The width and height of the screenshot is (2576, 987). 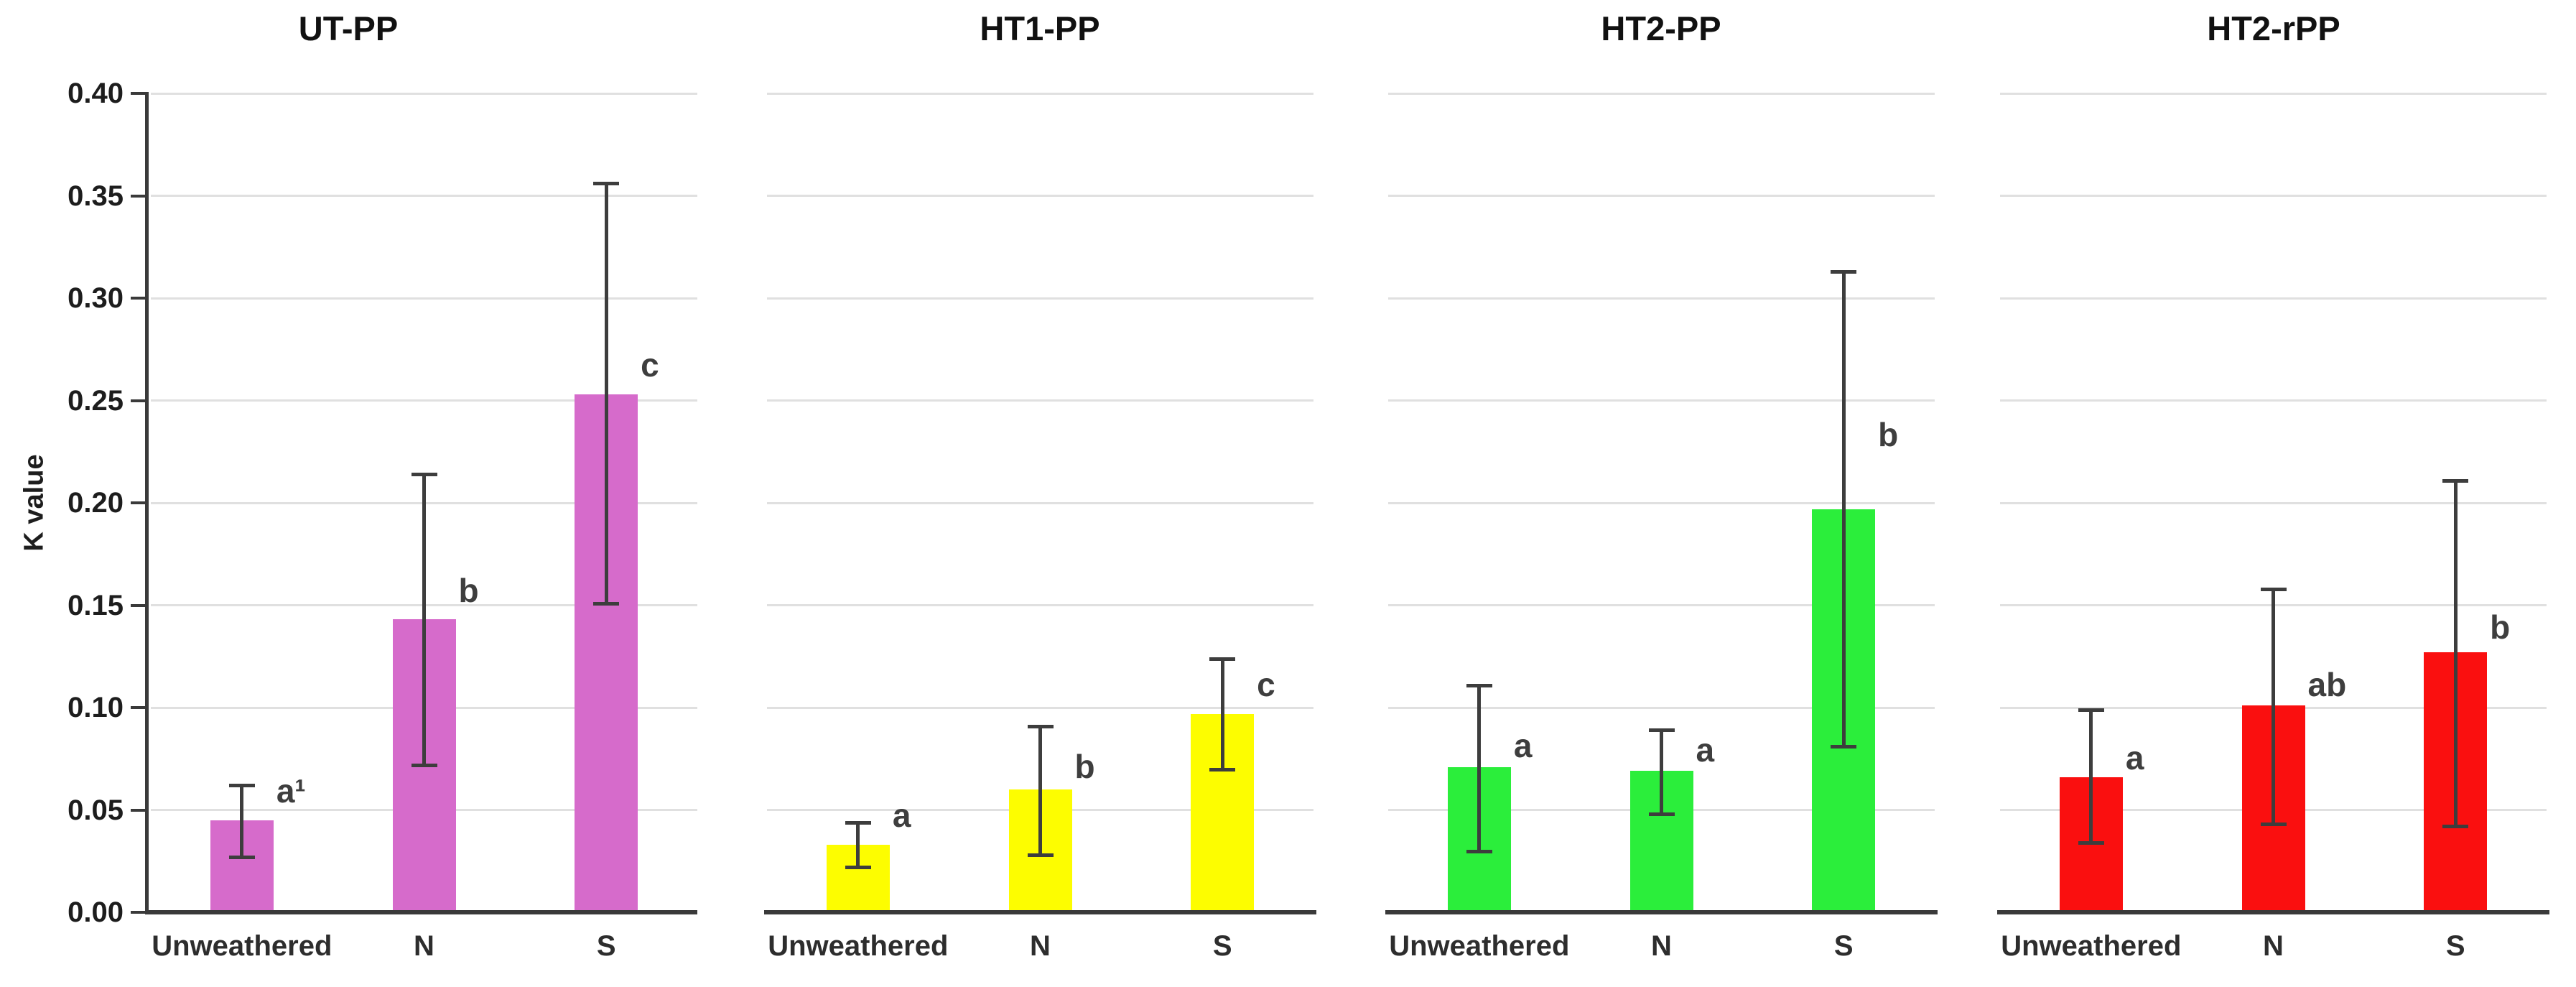 I want to click on y-tick-label: 0.00, so click(x=96, y=912).